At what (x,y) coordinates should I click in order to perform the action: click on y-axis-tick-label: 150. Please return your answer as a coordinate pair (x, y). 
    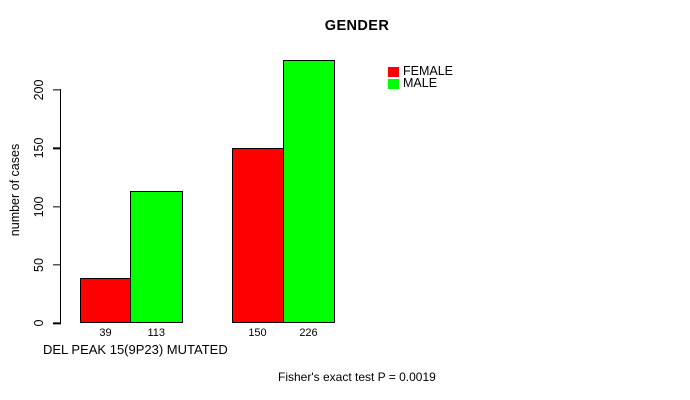
    Looking at the image, I should click on (39, 148).